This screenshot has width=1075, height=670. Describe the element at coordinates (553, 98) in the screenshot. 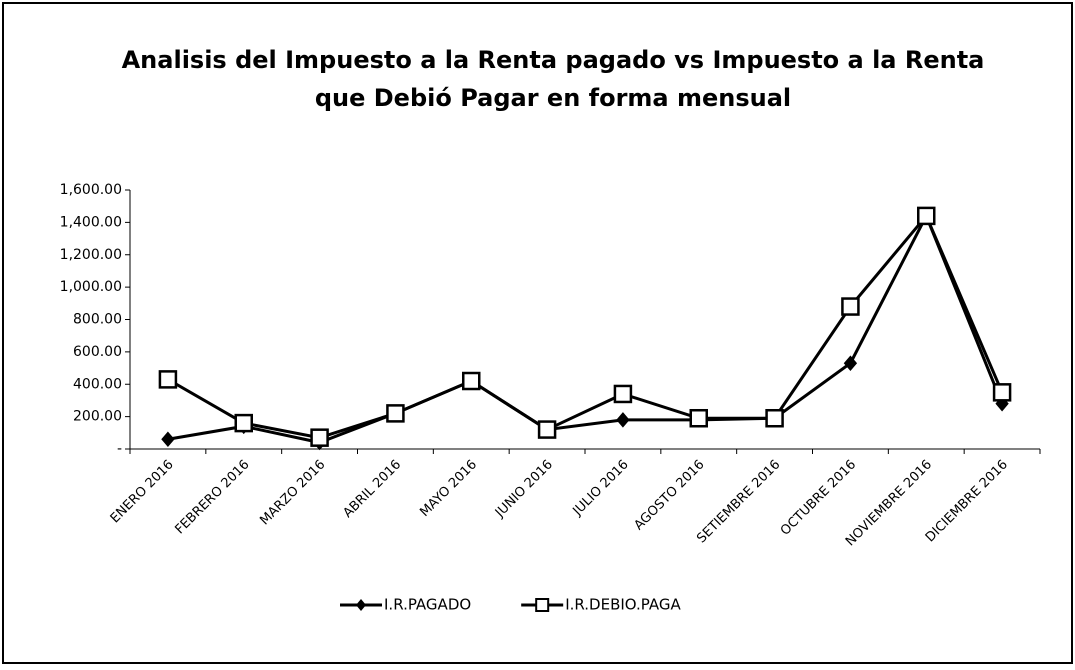

I see `chart-subtitle: que Debió Pagar en forma mensual` at that location.